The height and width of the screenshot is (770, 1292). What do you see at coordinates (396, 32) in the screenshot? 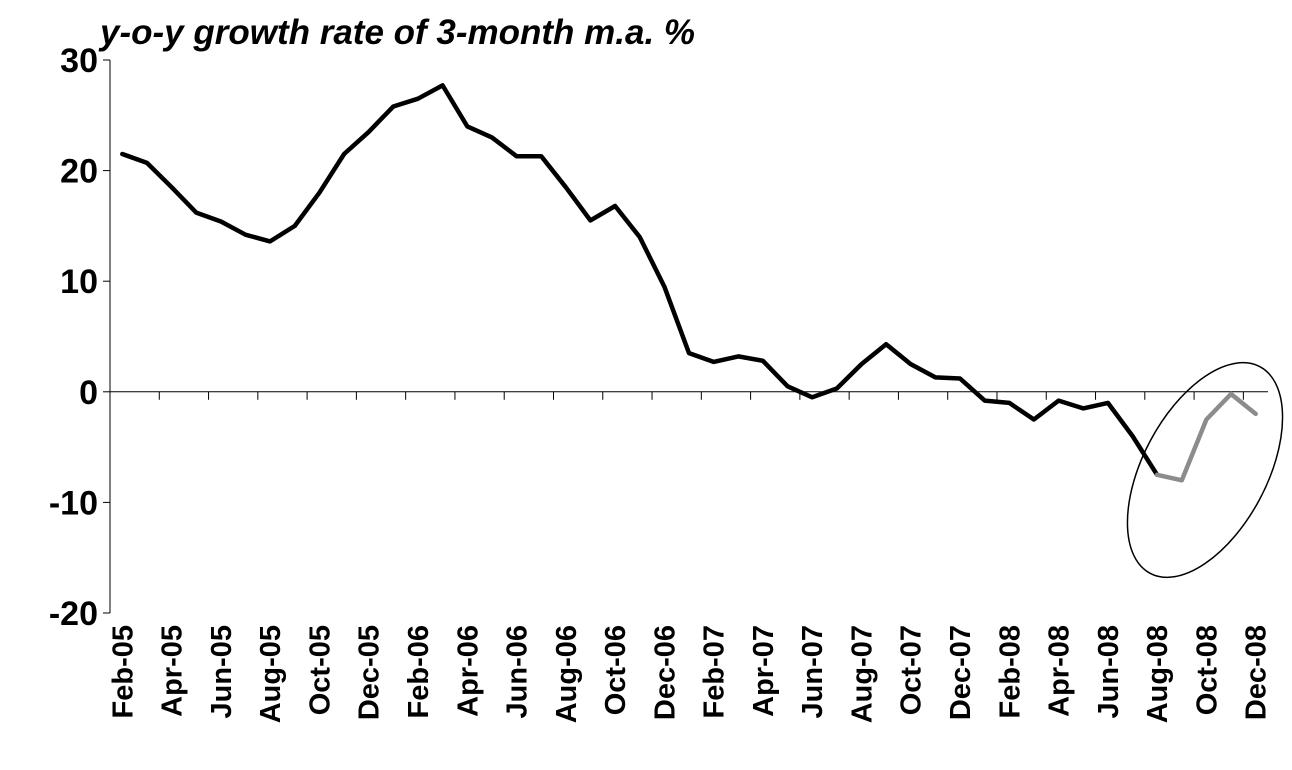
I see `chart-title: y-o-y growth rate of 3-month m.a. %` at bounding box center [396, 32].